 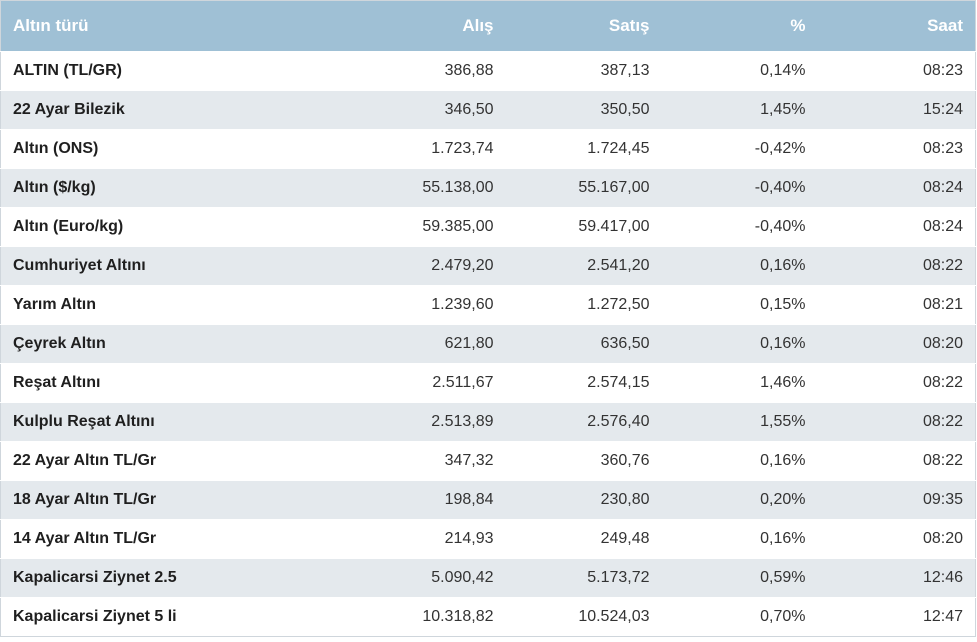 I want to click on header-sell: Satış, so click(x=629, y=25).